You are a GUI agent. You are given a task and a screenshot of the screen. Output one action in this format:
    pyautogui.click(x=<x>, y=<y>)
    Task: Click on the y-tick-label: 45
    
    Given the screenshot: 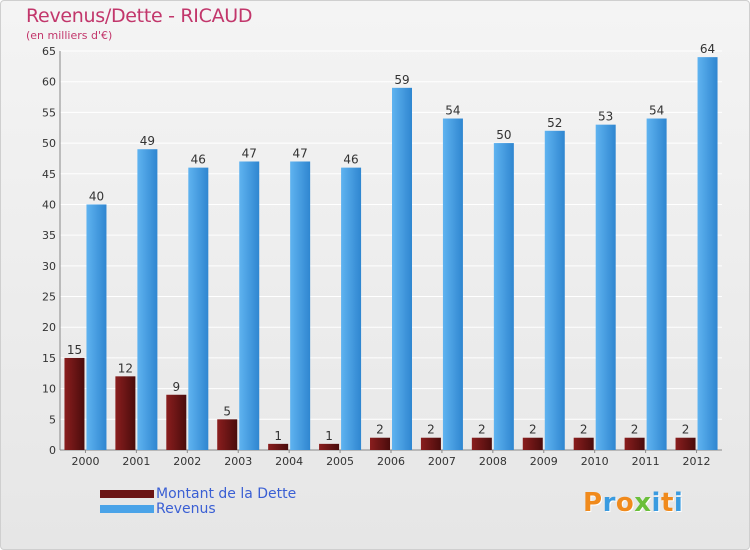 What is the action you would take?
    pyautogui.click(x=49, y=174)
    